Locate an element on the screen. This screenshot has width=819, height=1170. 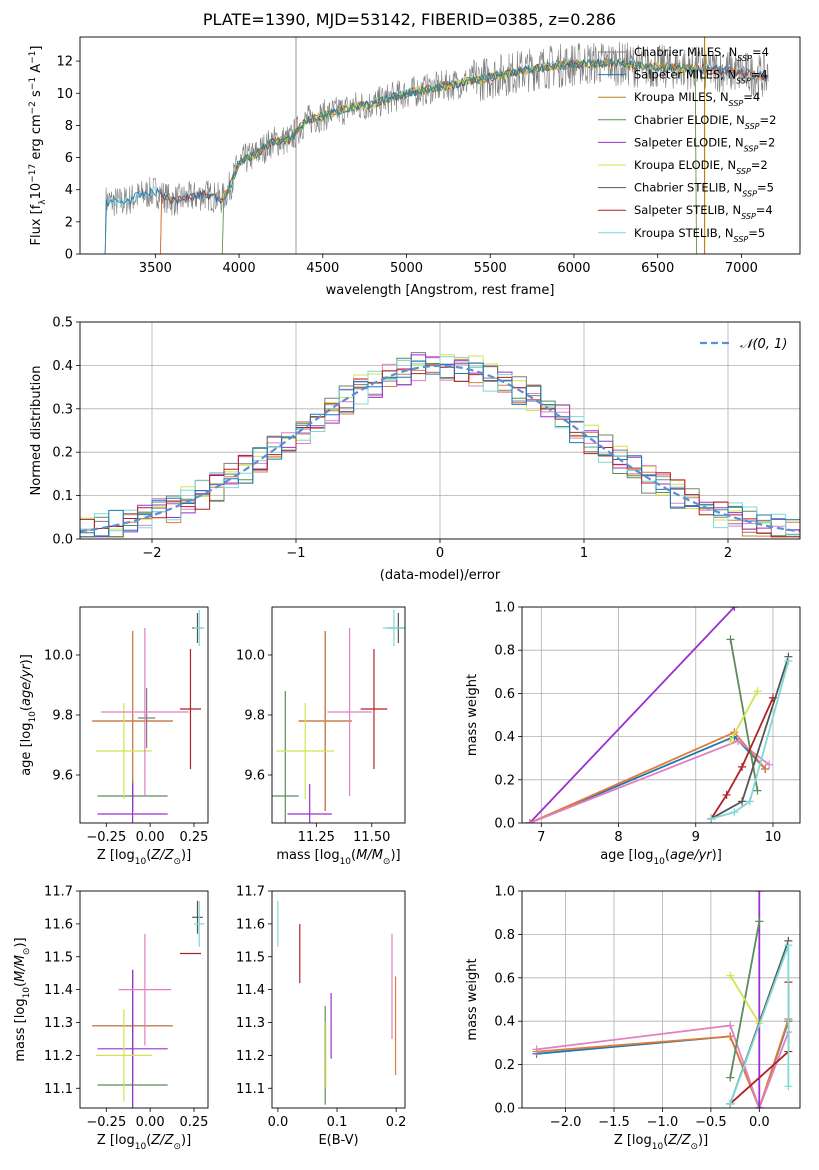
mass_vs_Z-ytick-label: 11.1 is located at coordinates (58, 1089).